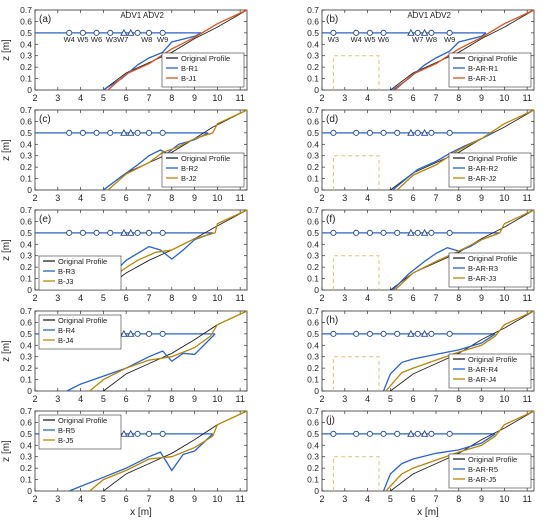 The height and width of the screenshot is (523, 550). I want to click on panel-label: (a), so click(45, 19).